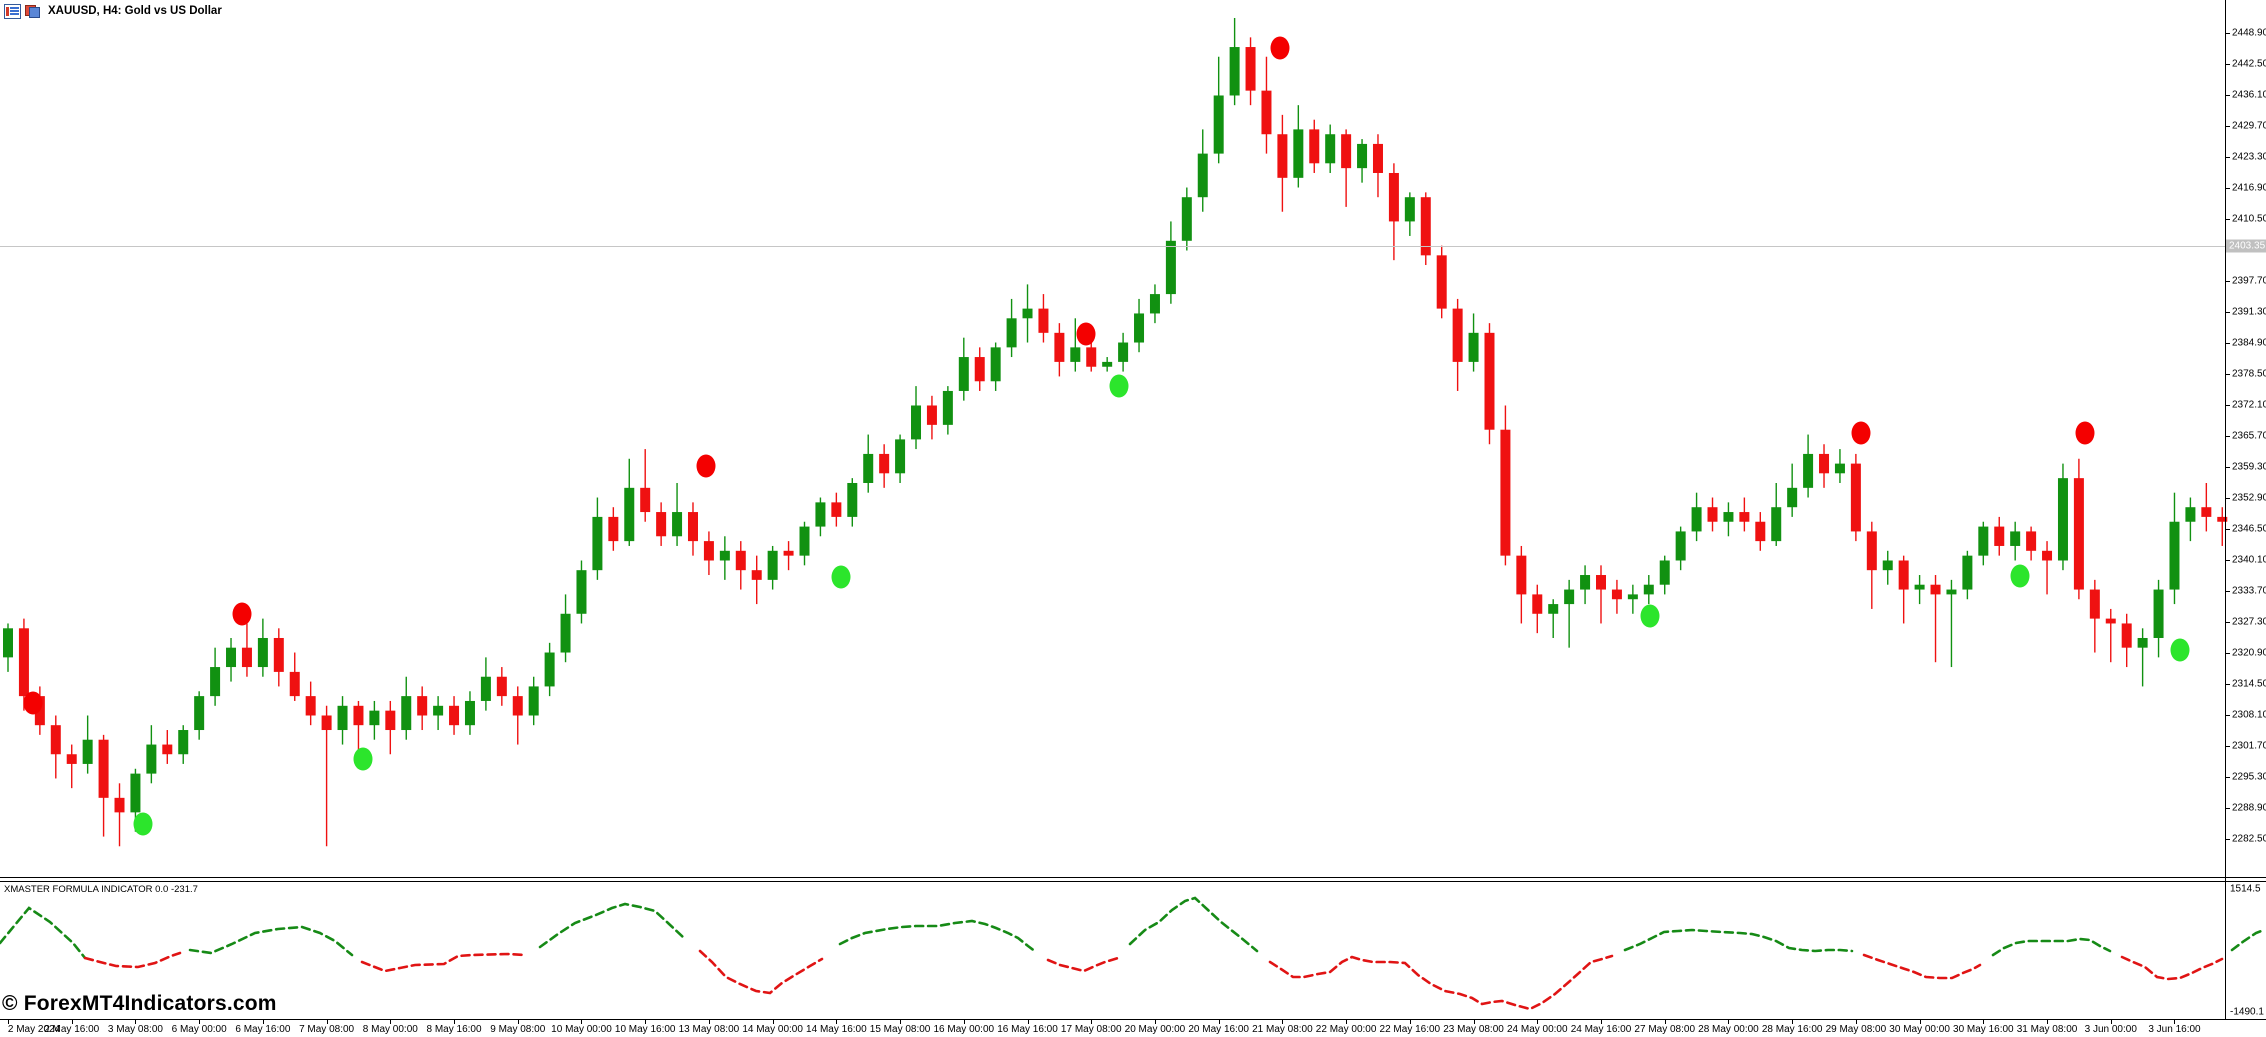 The height and width of the screenshot is (1037, 2266). What do you see at coordinates (454, 1029) in the screenshot?
I see `time-axis-label: 8 May 16:00` at bounding box center [454, 1029].